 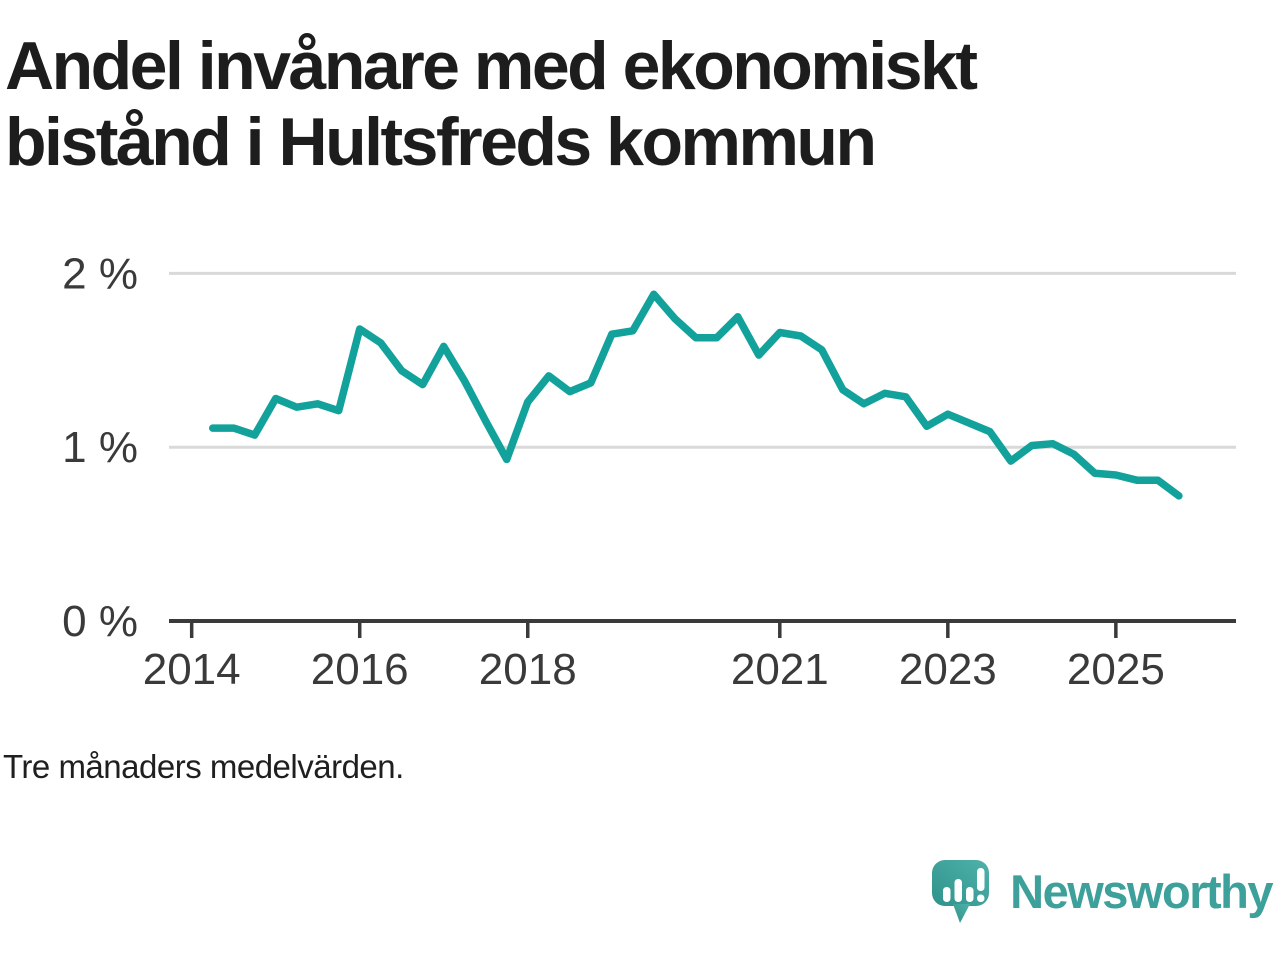 I want to click on x-axis-label: 2016, so click(x=360, y=669).